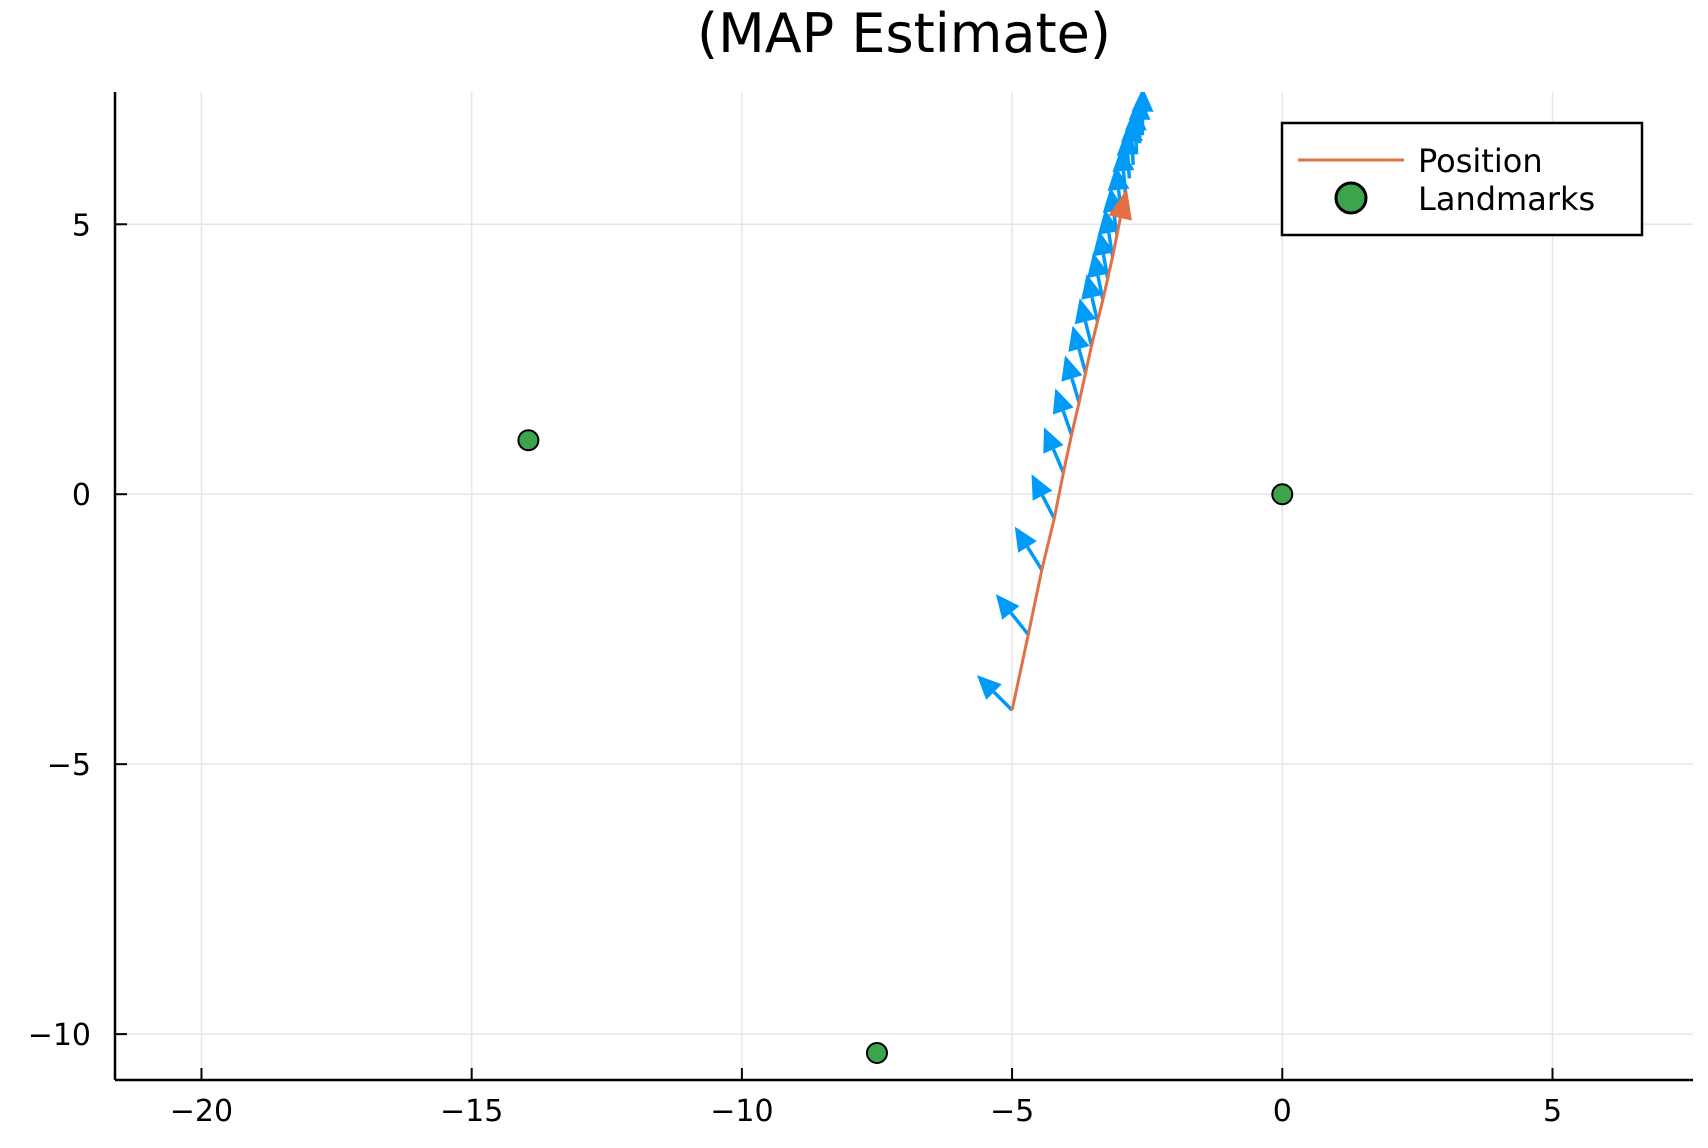  Describe the element at coordinates (201, 1111) in the screenshot. I see `x-tick-label: −20` at that location.